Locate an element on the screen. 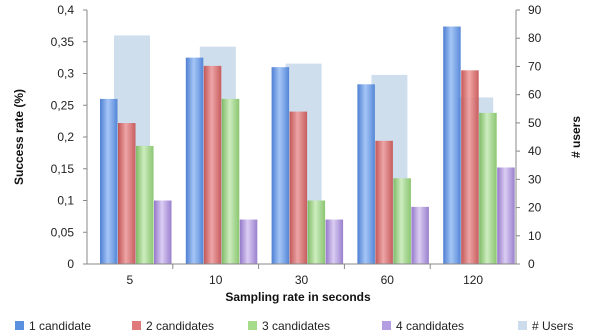 The height and width of the screenshot is (333, 593). y2-tick-label: 90 is located at coordinates (535, 10).